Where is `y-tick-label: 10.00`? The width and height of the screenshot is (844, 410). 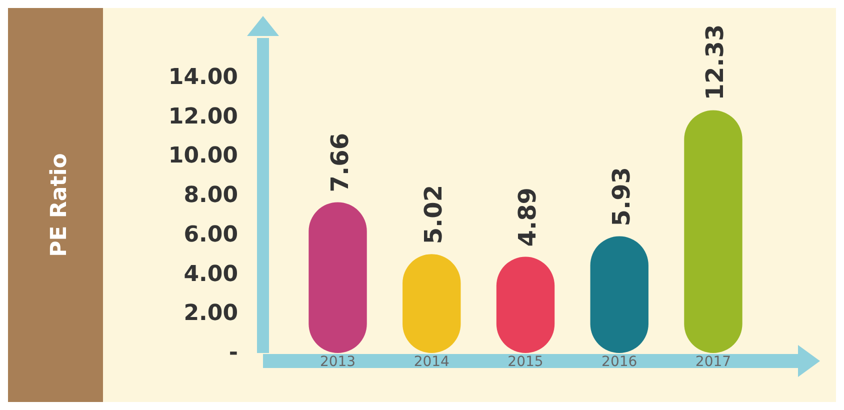
y-tick-label: 10.00 is located at coordinates (203, 156).